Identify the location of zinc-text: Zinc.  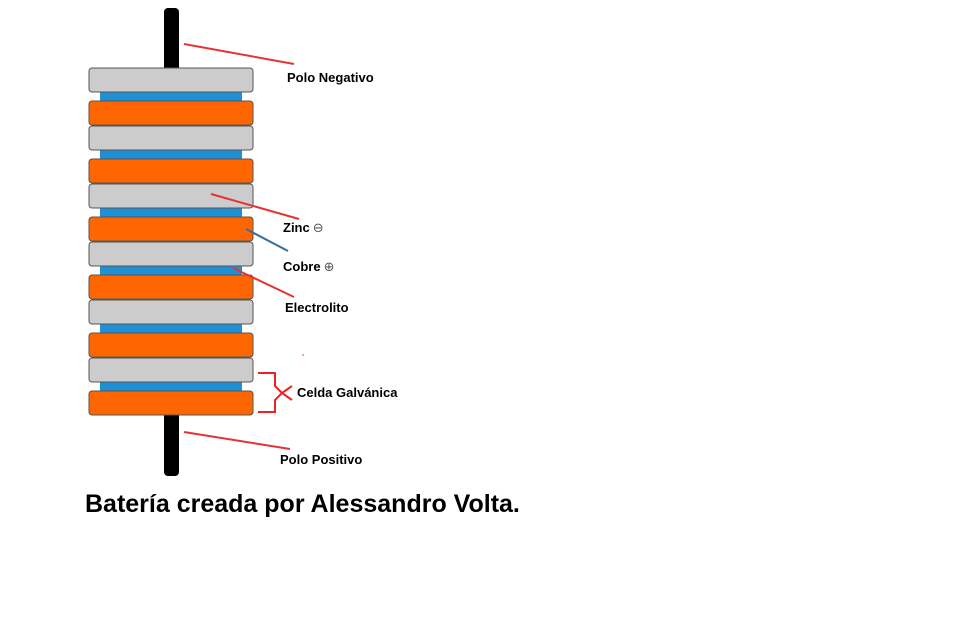
(296, 227).